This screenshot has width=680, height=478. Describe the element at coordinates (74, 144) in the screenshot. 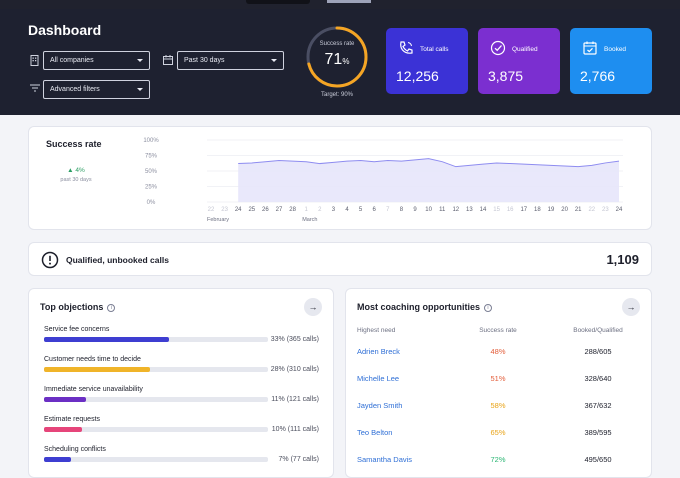

I see `card-title: Success rate` at that location.